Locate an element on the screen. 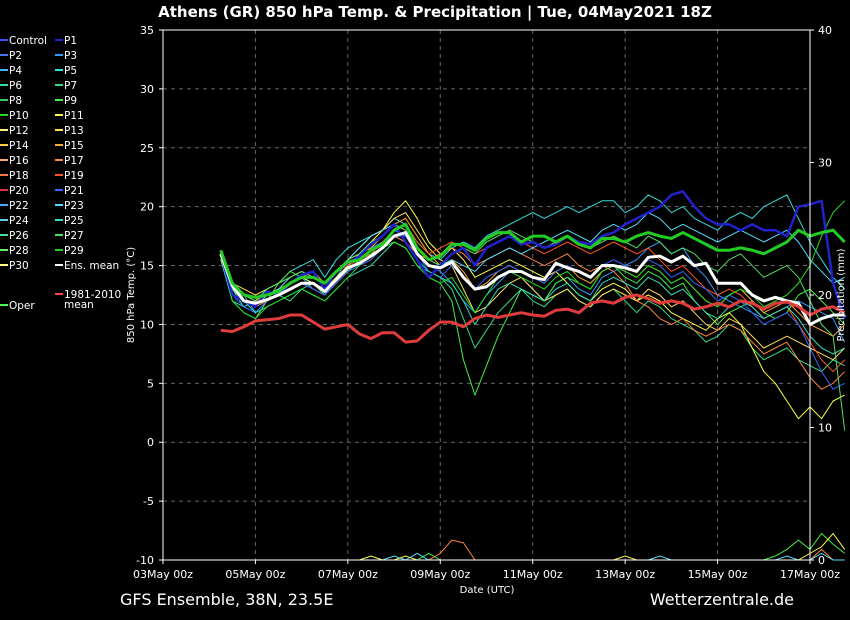  legend-label: P22 is located at coordinates (19, 206).